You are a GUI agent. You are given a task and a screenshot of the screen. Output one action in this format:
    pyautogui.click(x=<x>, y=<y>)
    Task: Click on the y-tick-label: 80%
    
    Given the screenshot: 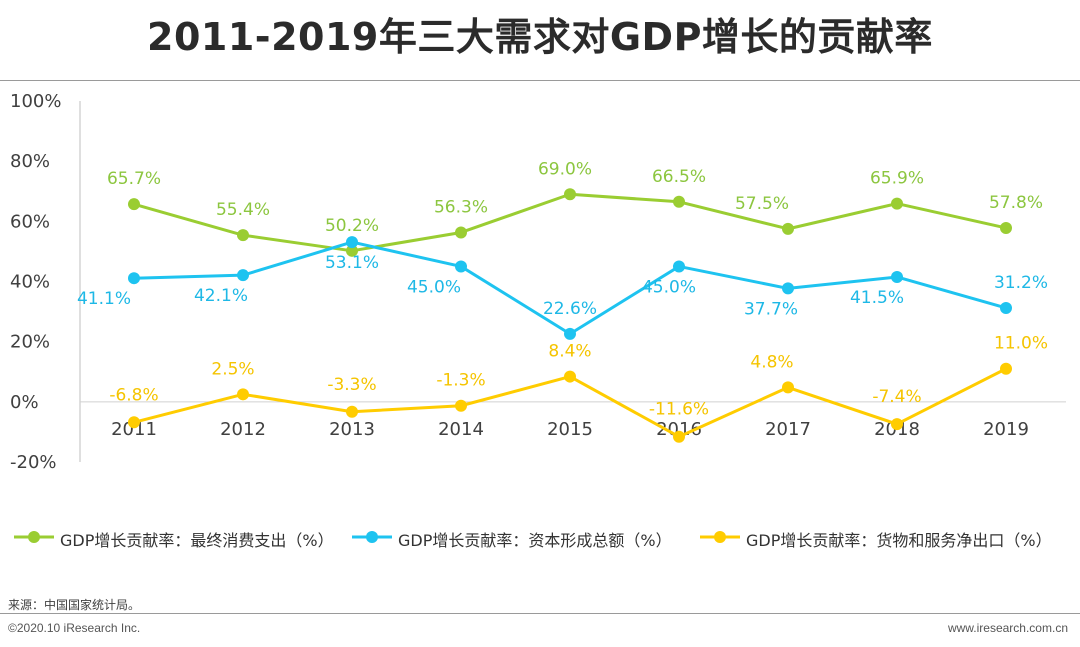 What is the action you would take?
    pyautogui.click(x=30, y=161)
    